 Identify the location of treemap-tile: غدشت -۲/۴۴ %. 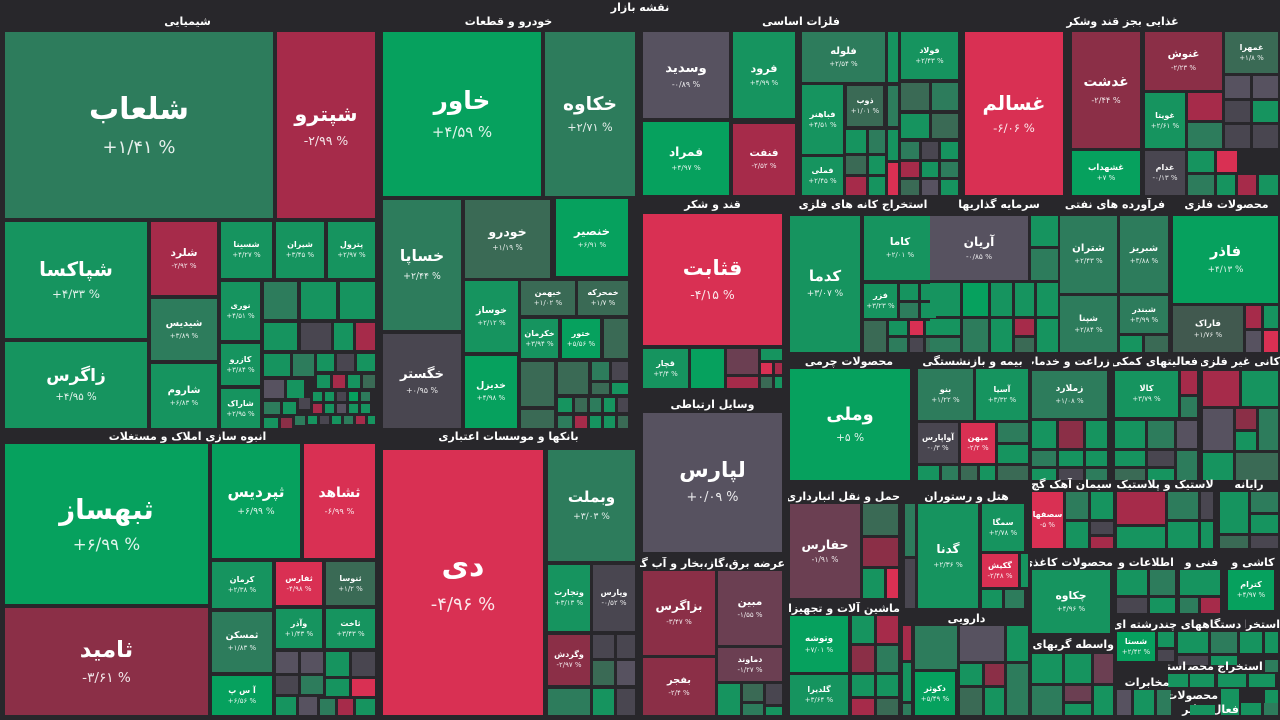
(1106, 90).